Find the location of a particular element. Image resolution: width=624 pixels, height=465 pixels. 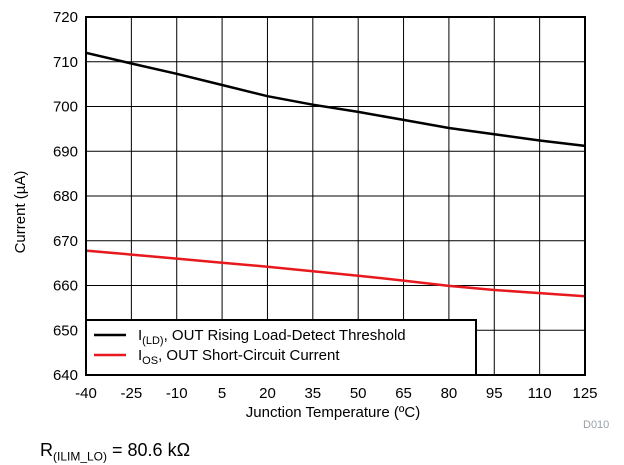

y-tick-label: 690 is located at coordinates (65, 151).